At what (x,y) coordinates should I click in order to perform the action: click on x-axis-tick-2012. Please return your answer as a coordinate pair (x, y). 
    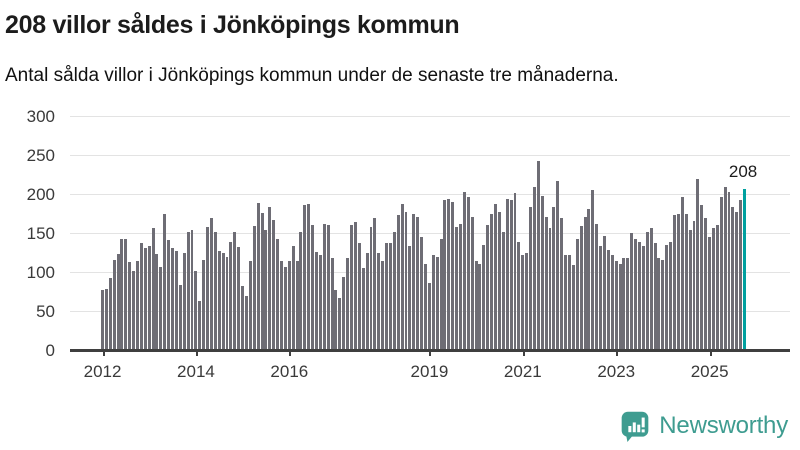
    Looking at the image, I should click on (103, 353).